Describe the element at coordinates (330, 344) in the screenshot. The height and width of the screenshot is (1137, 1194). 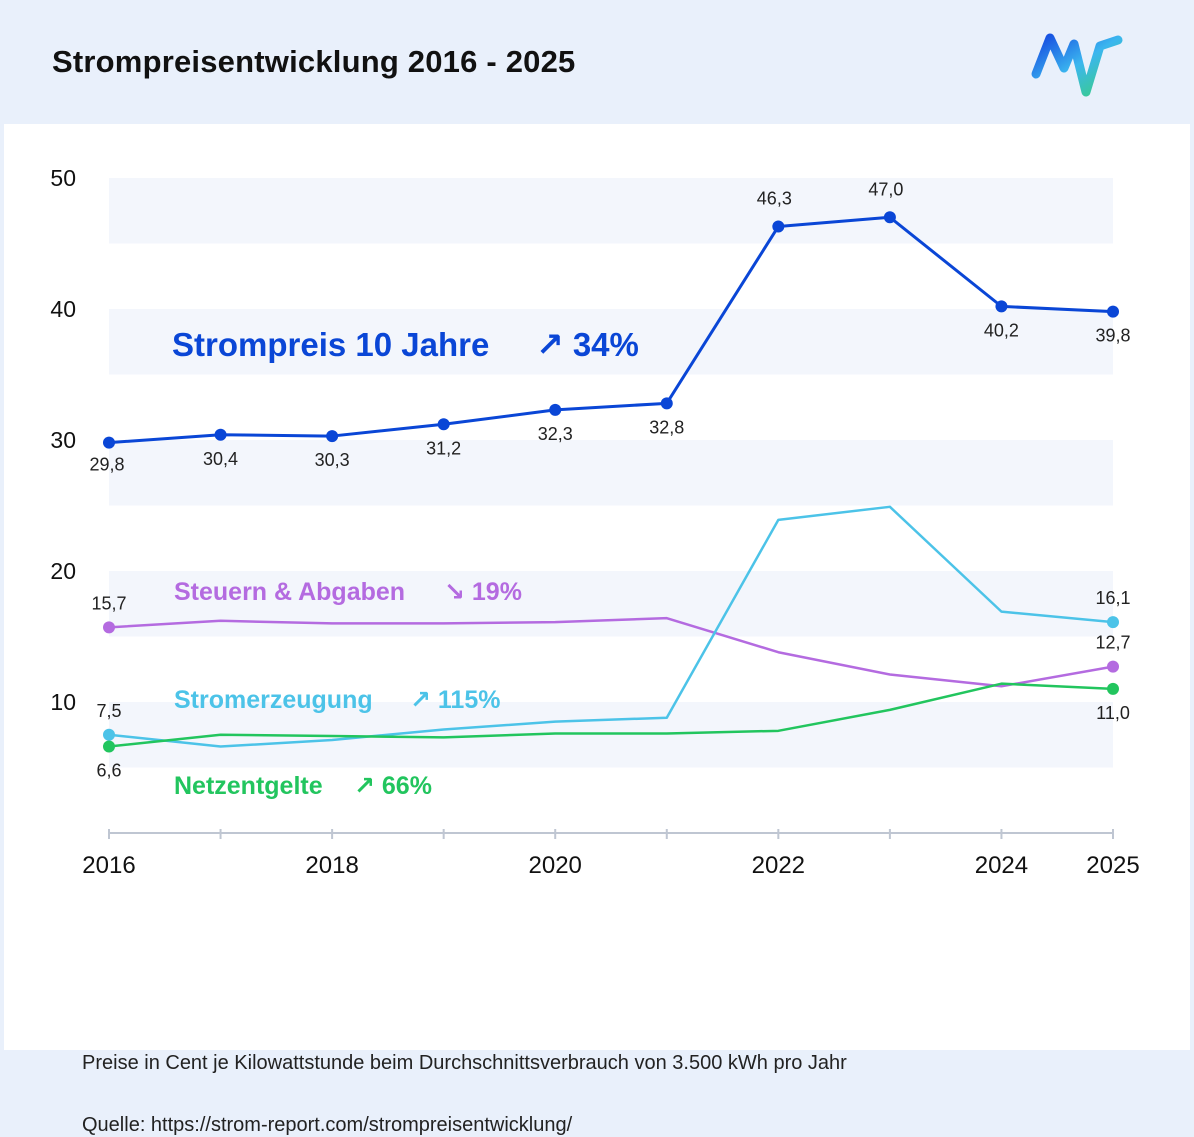
I see `series-annotation-label: Strompreis 10 Jahre` at that location.